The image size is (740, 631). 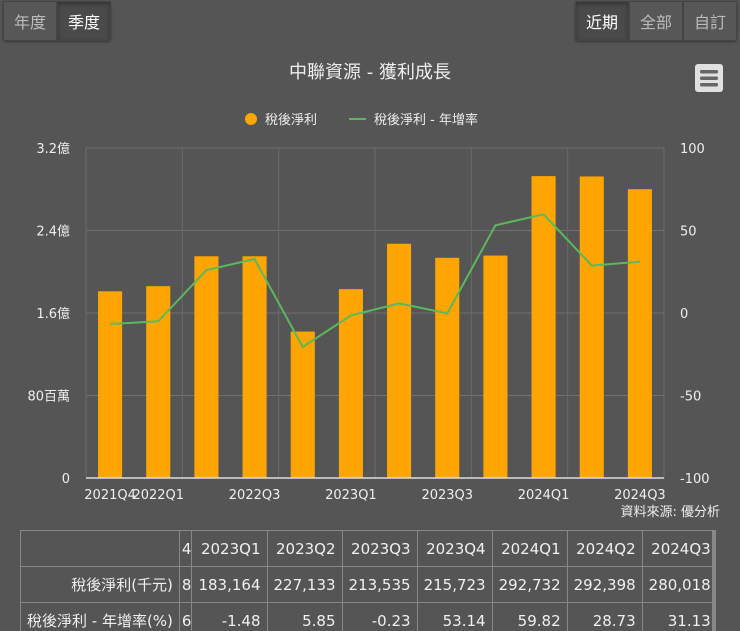 I want to click on x-axis-tick-label: 2022Q3, so click(x=255, y=495).